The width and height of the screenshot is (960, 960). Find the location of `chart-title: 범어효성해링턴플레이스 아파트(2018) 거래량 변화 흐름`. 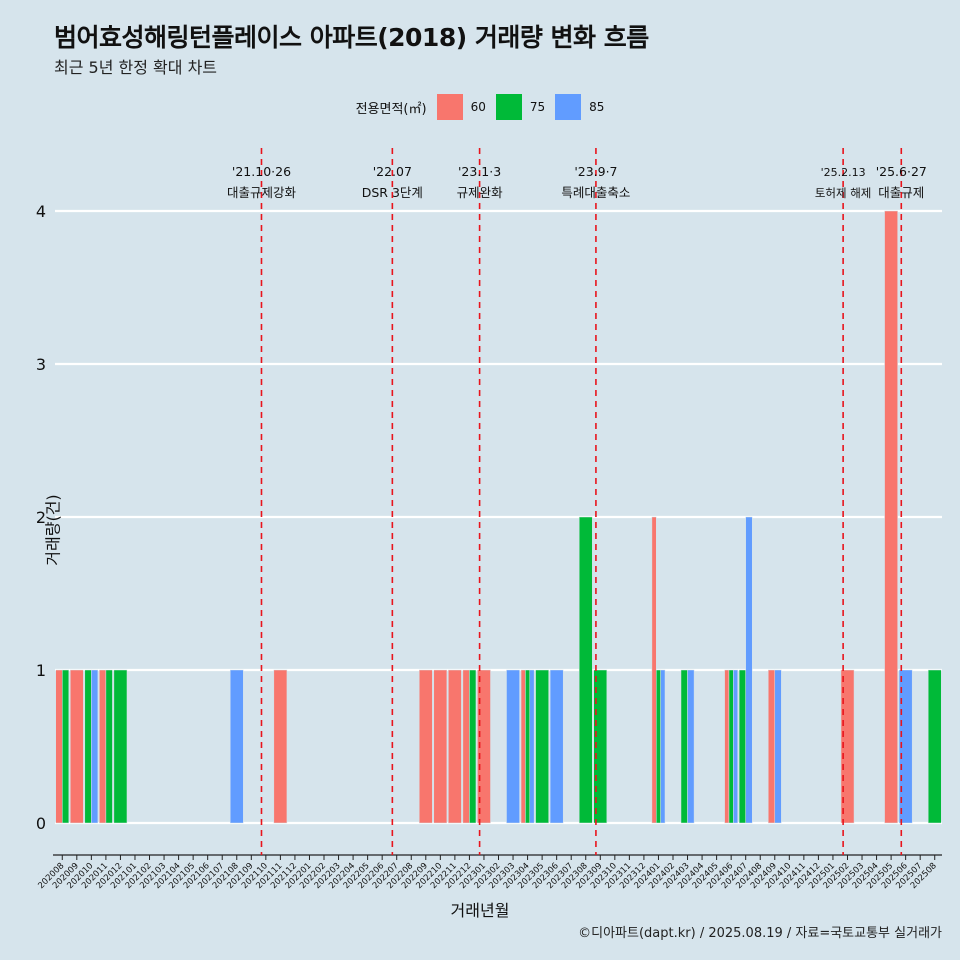

chart-title: 범어효성해링턴플레이스 아파트(2018) 거래량 변화 흐름 is located at coordinates (351, 37).